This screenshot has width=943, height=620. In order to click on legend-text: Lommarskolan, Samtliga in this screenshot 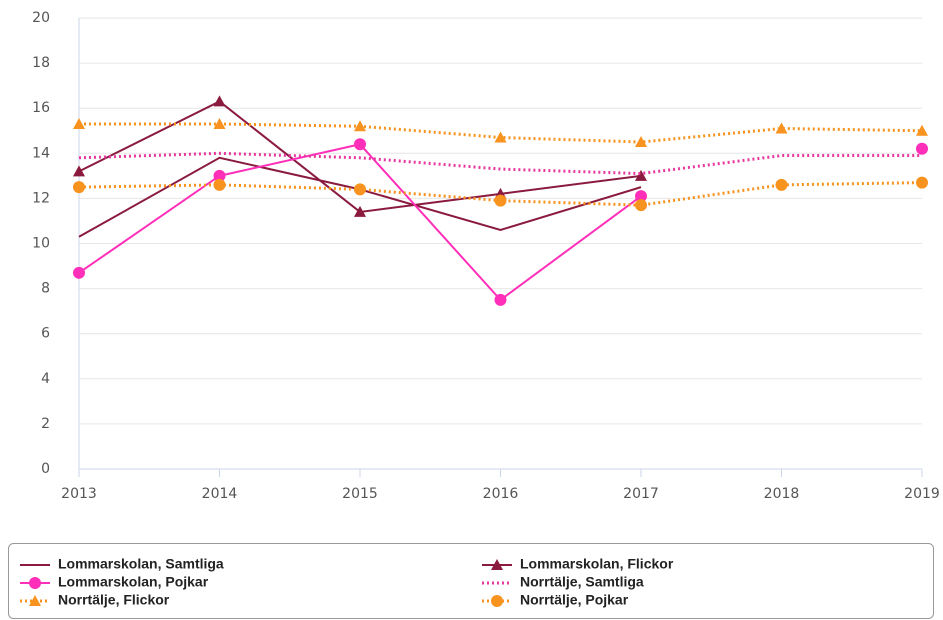, I will do `click(141, 564)`.